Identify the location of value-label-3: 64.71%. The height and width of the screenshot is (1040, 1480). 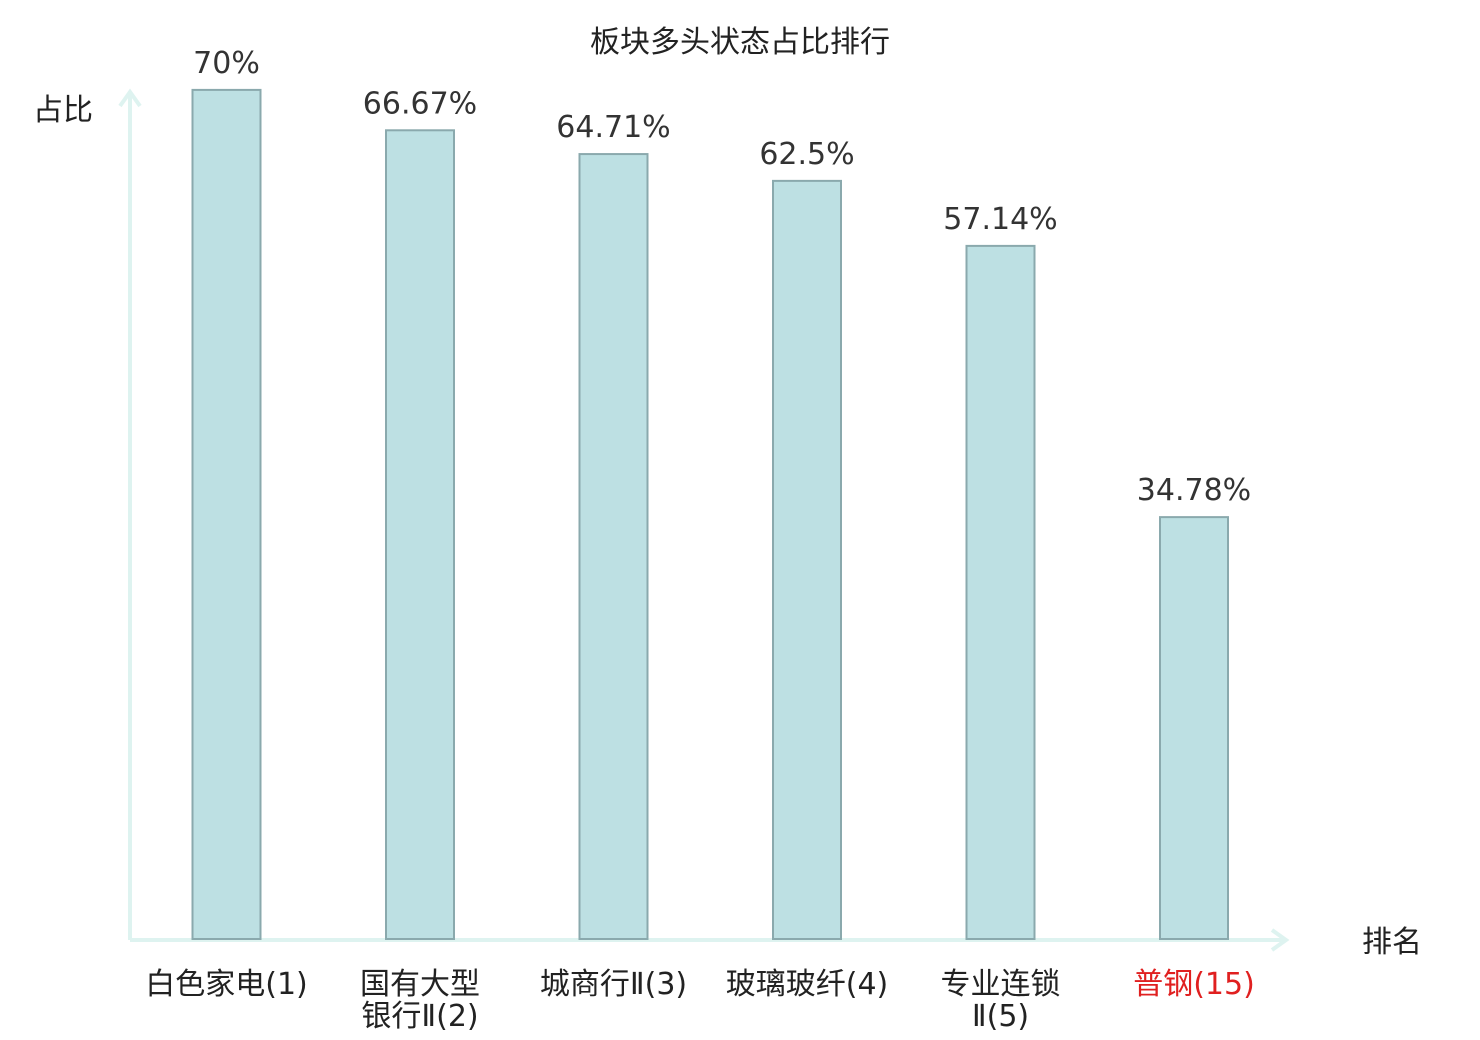
(613, 127).